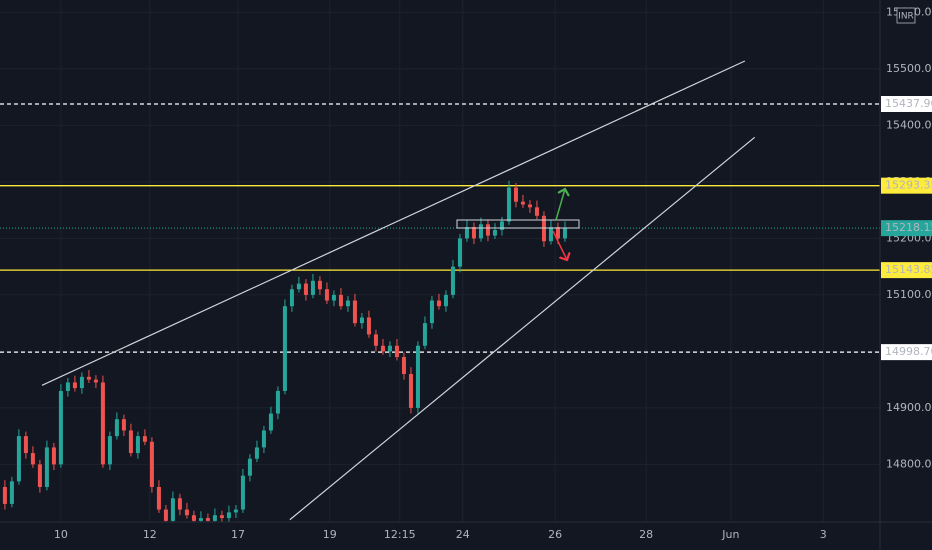 The image size is (932, 550). Describe the element at coordinates (909, 294) in the screenshot. I see `y-tick-label: 15100.00` at that location.